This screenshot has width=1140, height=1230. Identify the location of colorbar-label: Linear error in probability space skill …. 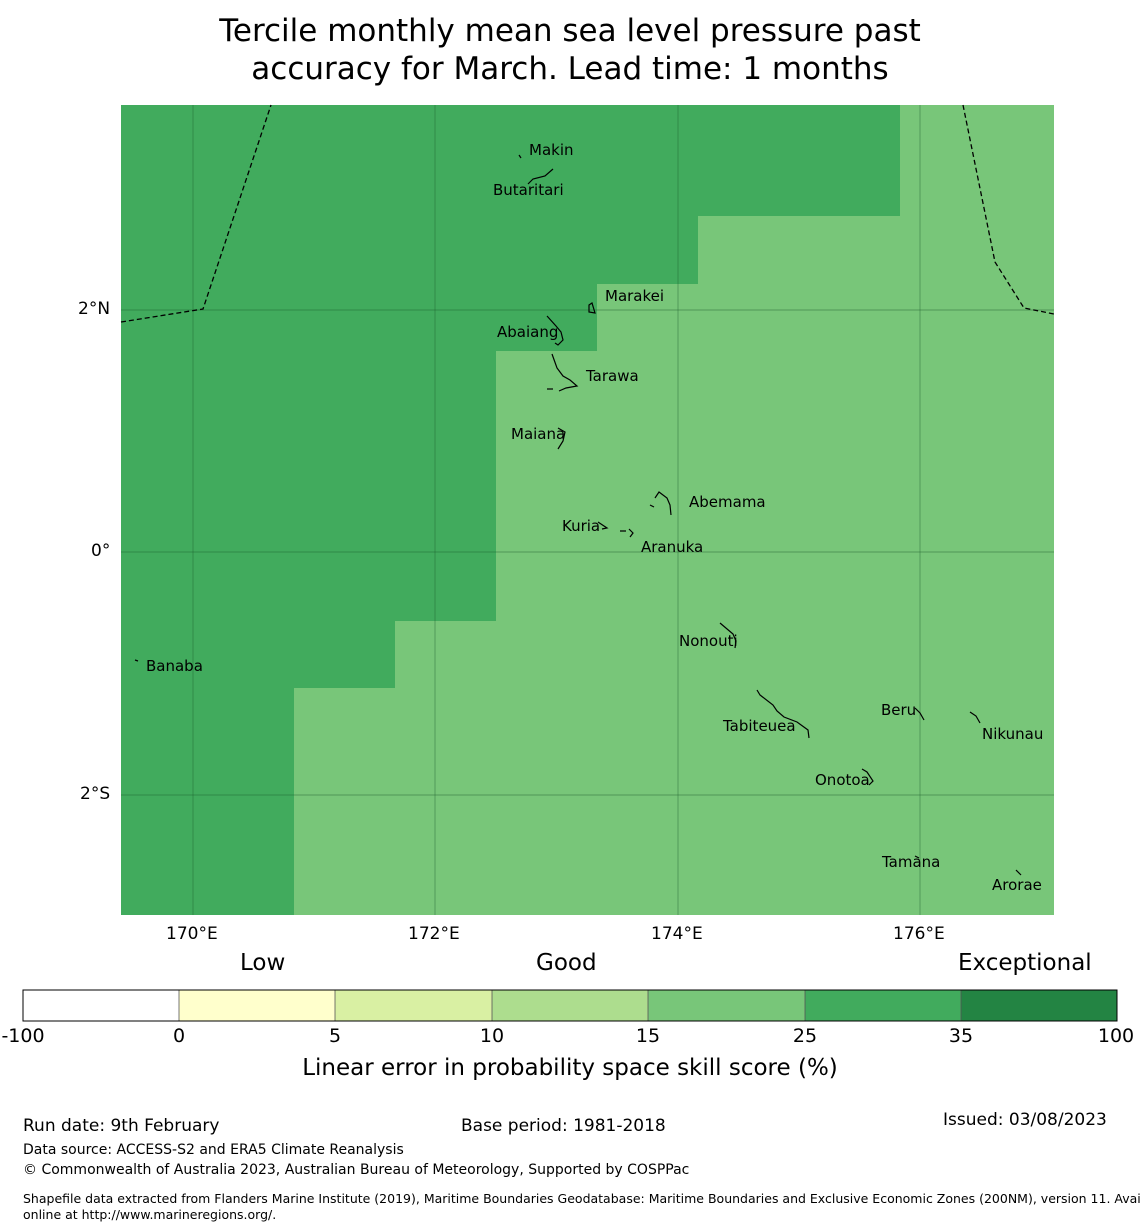
(570, 1068).